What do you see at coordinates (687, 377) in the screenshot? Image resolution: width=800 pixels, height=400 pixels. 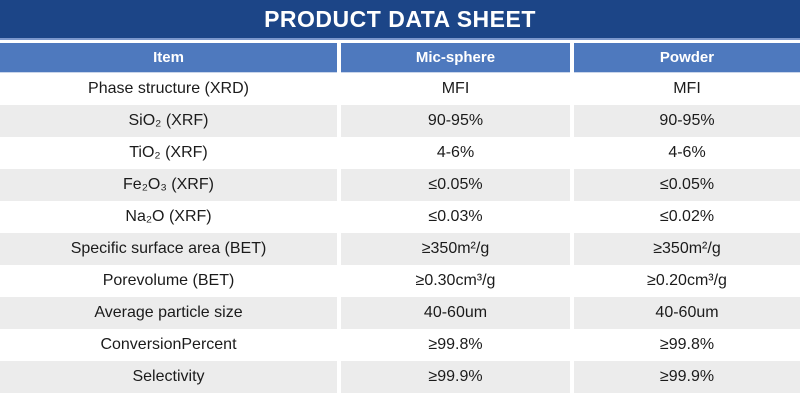 I see `powder-cell: ≥99.9%` at bounding box center [687, 377].